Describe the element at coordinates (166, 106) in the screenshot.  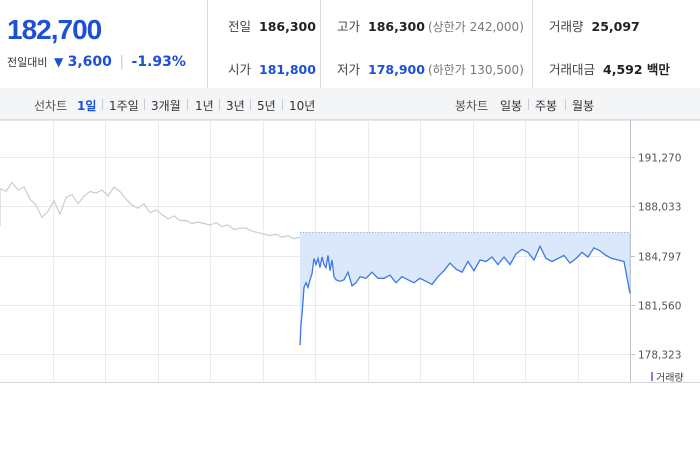
I see `tab-3-months: 3개월` at that location.